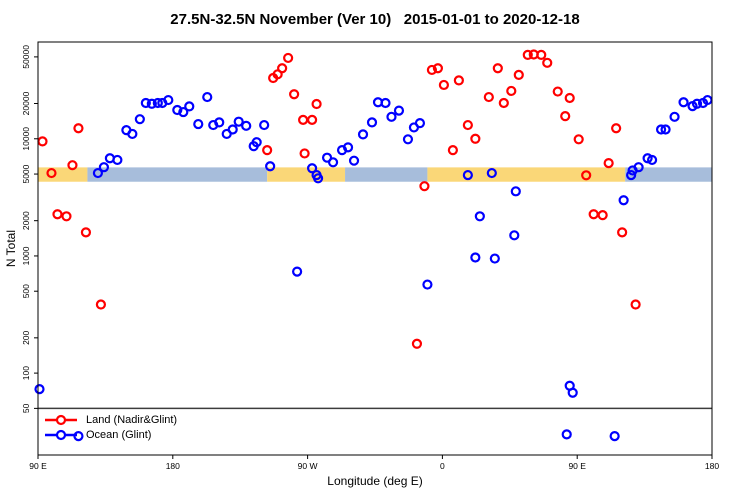 The image size is (750, 500). Describe the element at coordinates (26, 255) in the screenshot. I see `y-tick-label: 1000` at that location.